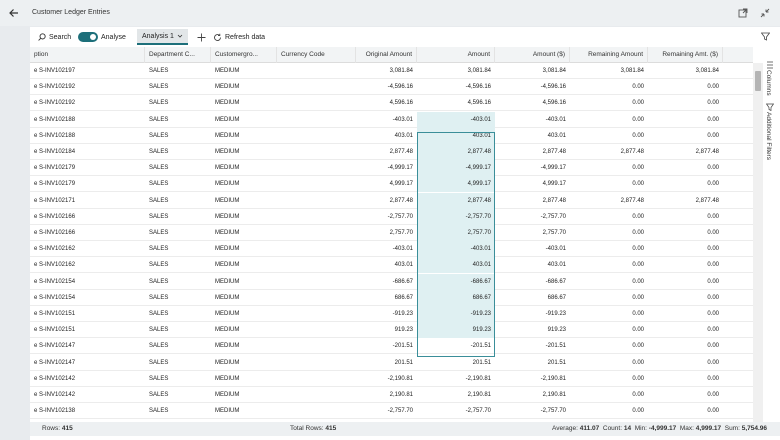 This screenshot has height=440, width=780. I want to click on header-col-original-amount: Original Amount, so click(386, 55).